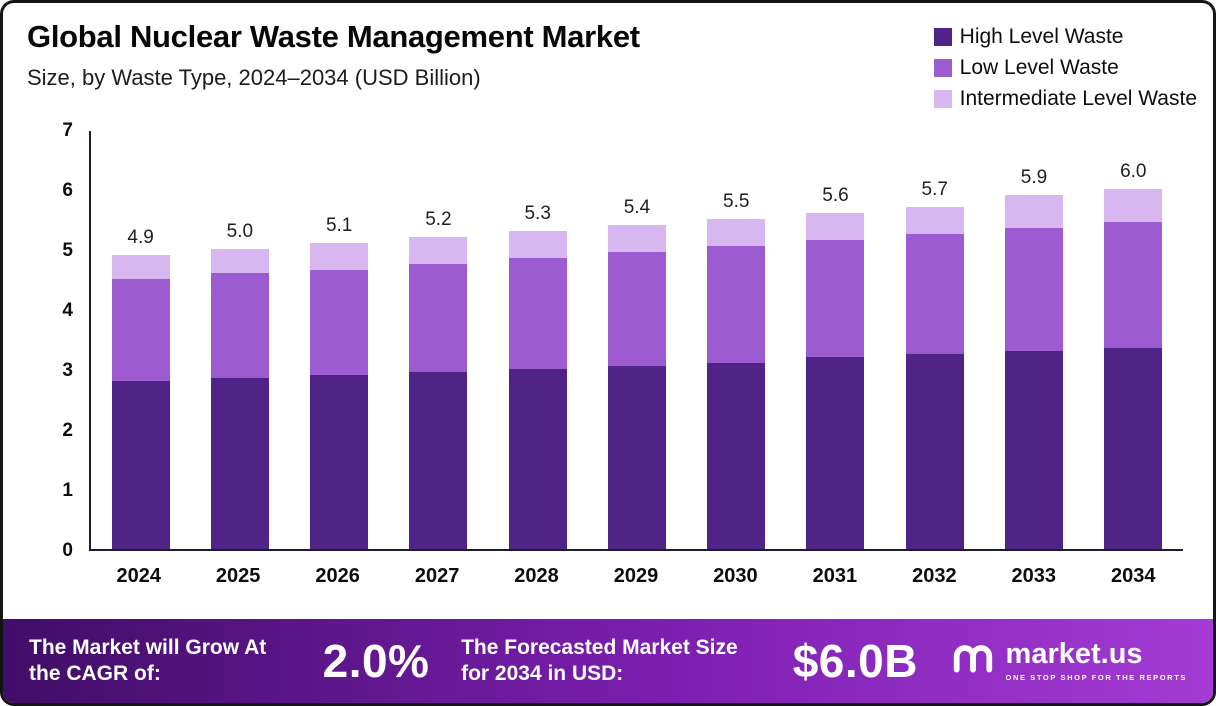  What do you see at coordinates (1074, 654) in the screenshot?
I see `brand-name: market.us` at bounding box center [1074, 654].